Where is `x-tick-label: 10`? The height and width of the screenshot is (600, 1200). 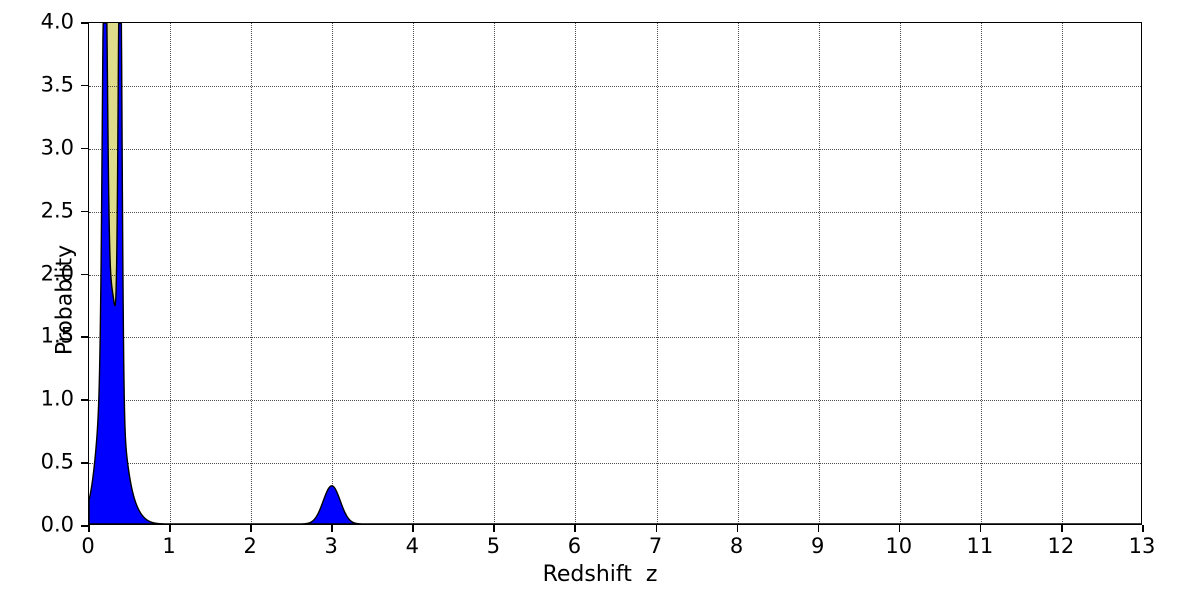 x-tick-label: 10 is located at coordinates (899, 546).